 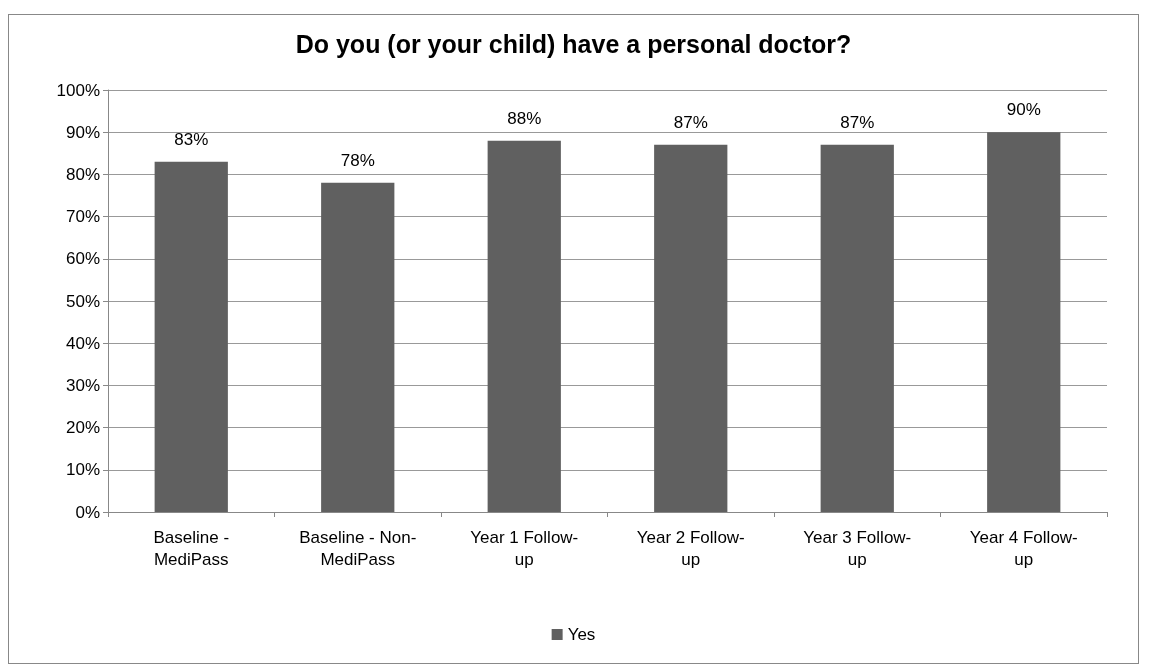 I want to click on data-label: 88%, so click(x=524, y=118).